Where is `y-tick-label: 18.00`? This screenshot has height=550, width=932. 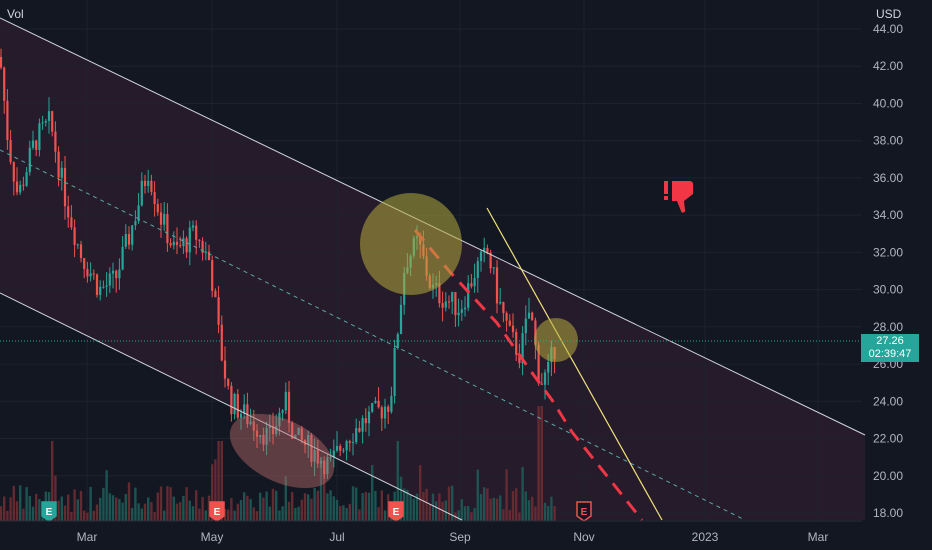
y-tick-label: 18.00 is located at coordinates (888, 513).